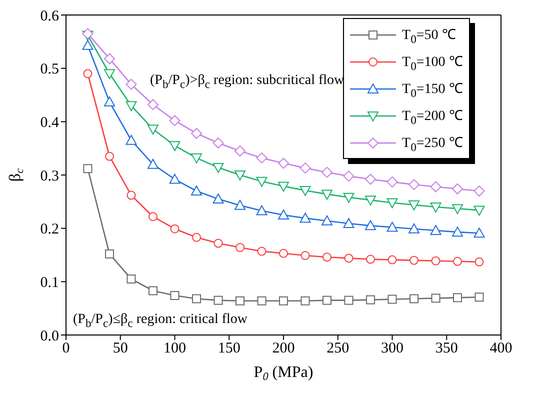  What do you see at coordinates (229, 348) in the screenshot?
I see `x-tick-label: 150` at bounding box center [229, 348].